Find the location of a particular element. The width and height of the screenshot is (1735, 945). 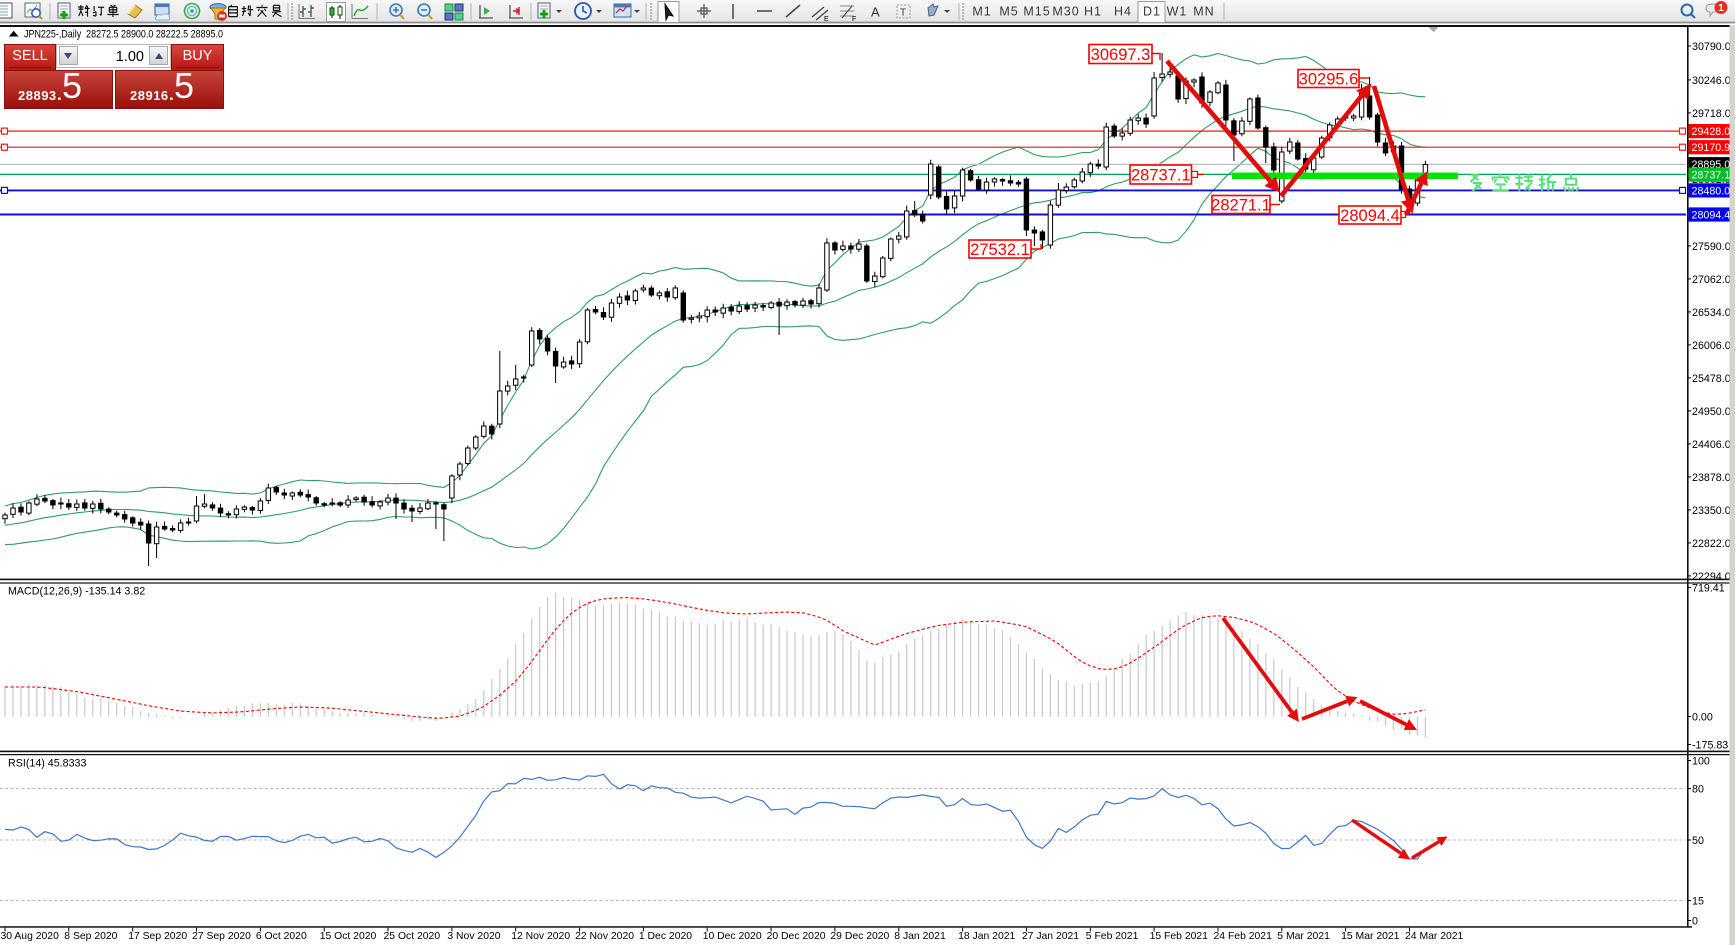

svg-text: 29170.9 is located at coordinates (1711, 148).